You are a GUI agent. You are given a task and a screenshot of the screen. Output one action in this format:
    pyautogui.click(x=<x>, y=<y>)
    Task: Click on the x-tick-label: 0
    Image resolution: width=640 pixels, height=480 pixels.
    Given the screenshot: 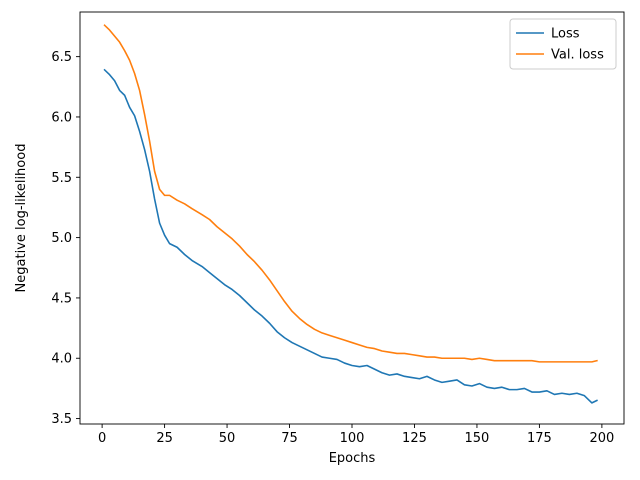 What is the action you would take?
    pyautogui.click(x=102, y=438)
    